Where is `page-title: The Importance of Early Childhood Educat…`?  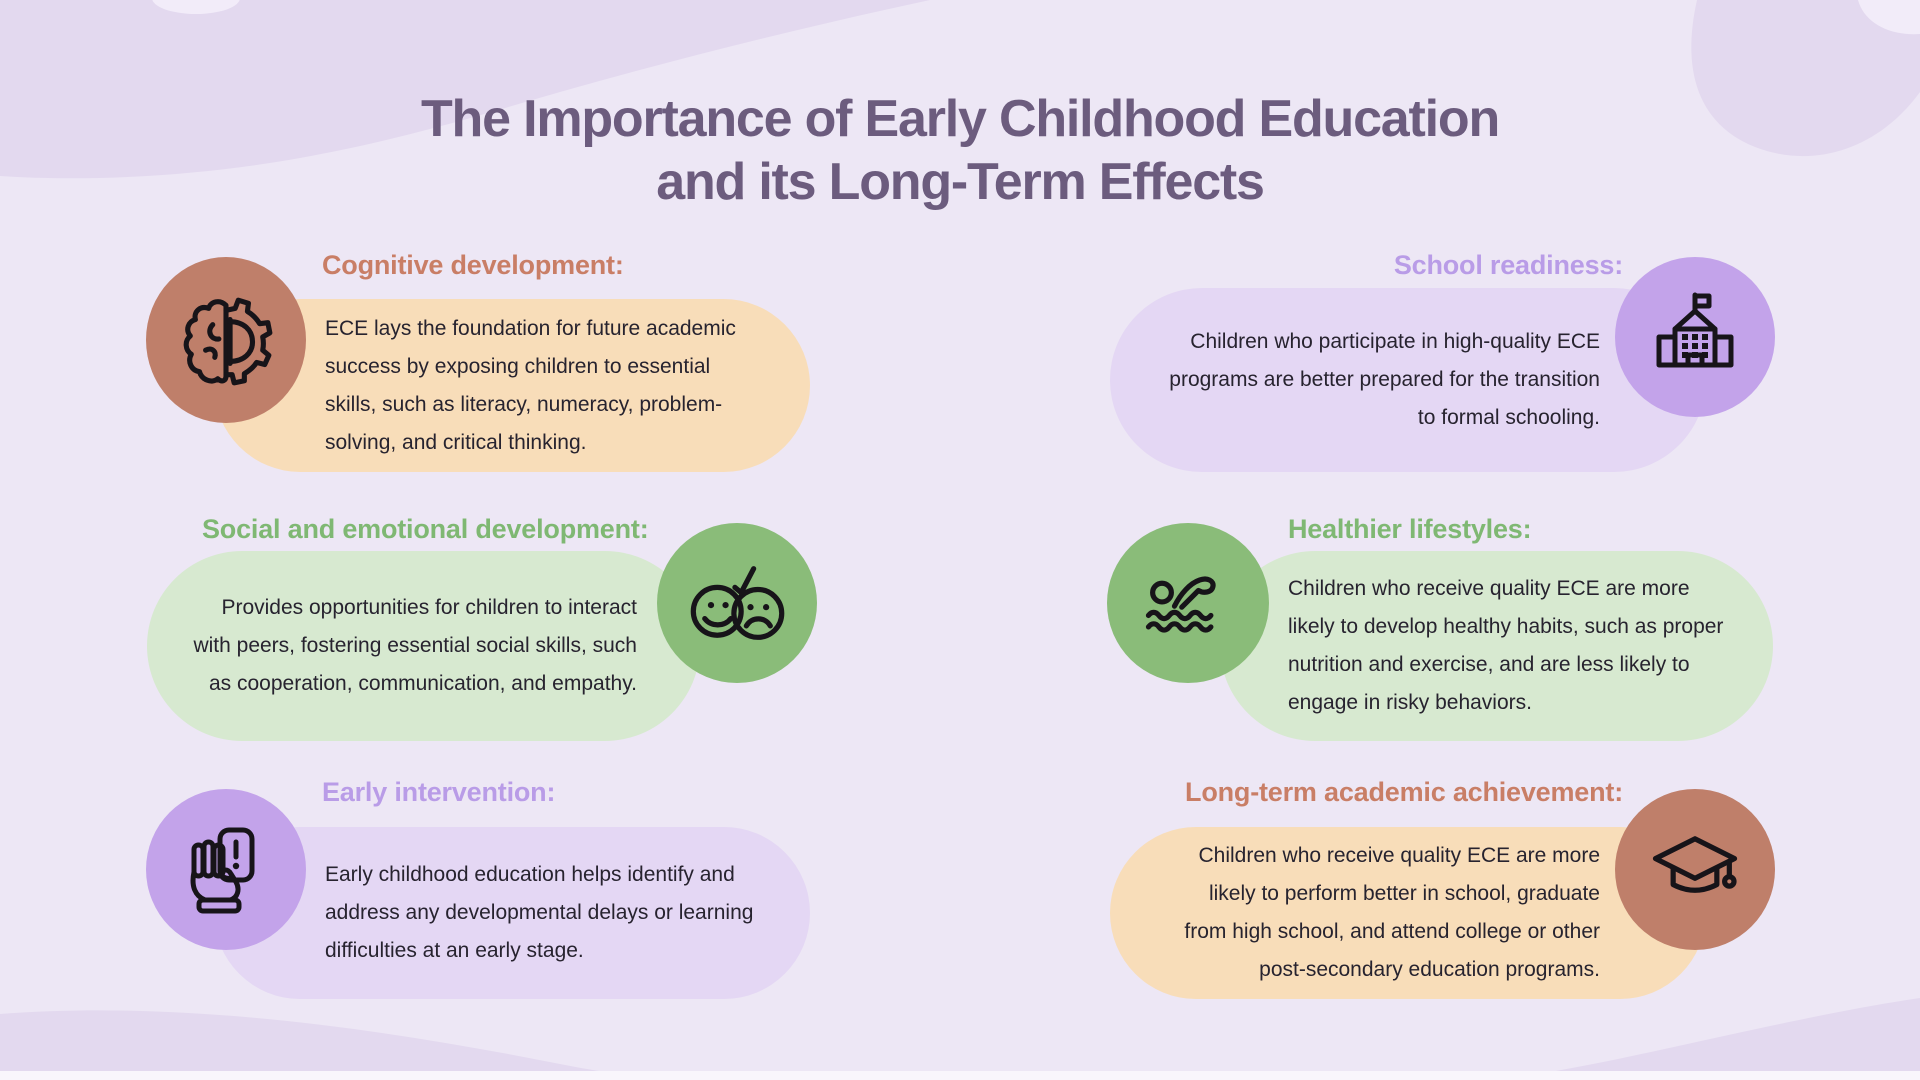 page-title: The Importance of Early Childhood Educat… is located at coordinates (960, 151).